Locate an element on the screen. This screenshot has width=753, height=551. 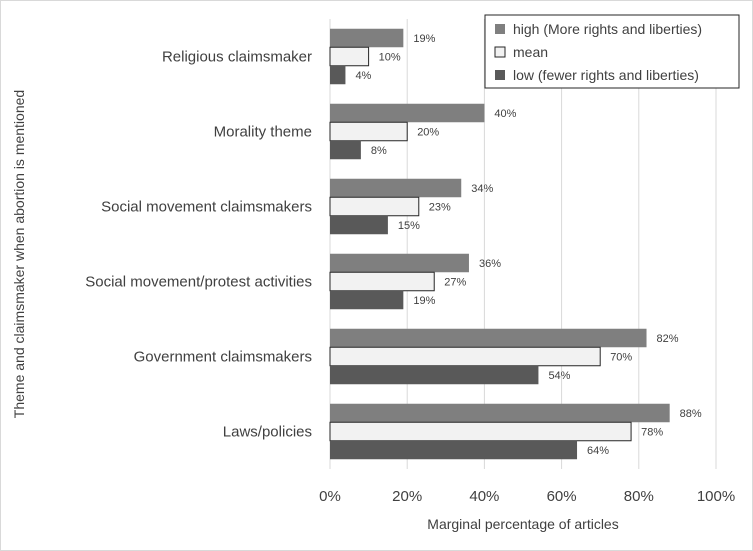
category-label: Government claimsmakers is located at coordinates (223, 357).